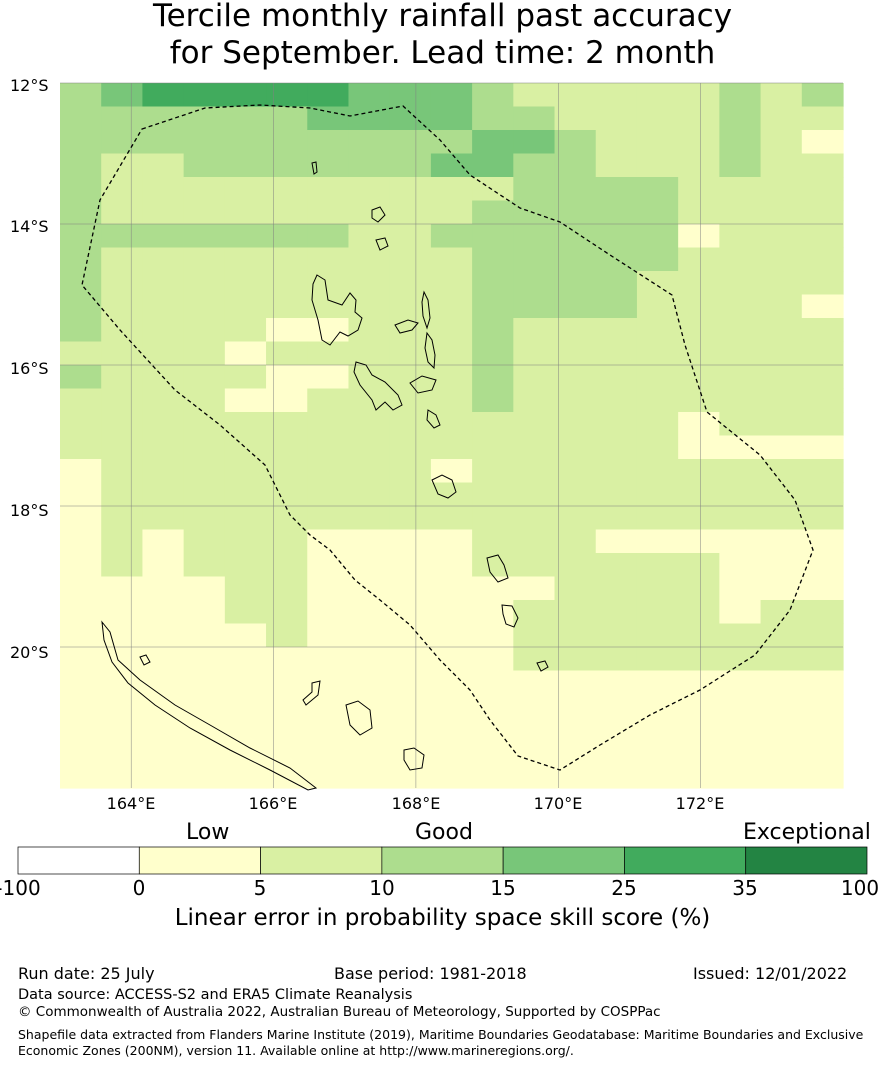 Image resolution: width=885 pixels, height=1065 pixels. What do you see at coordinates (208, 832) in the screenshot?
I see `category-low: Low` at bounding box center [208, 832].